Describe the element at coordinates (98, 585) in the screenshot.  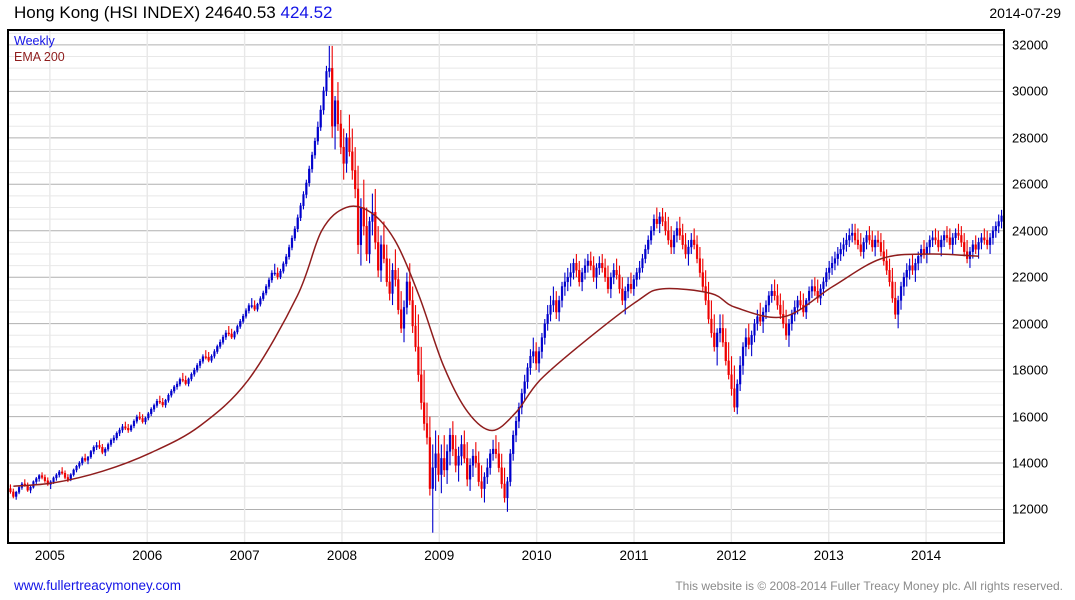
I see `site-url: www.fullertreacymoney.com` at that location.